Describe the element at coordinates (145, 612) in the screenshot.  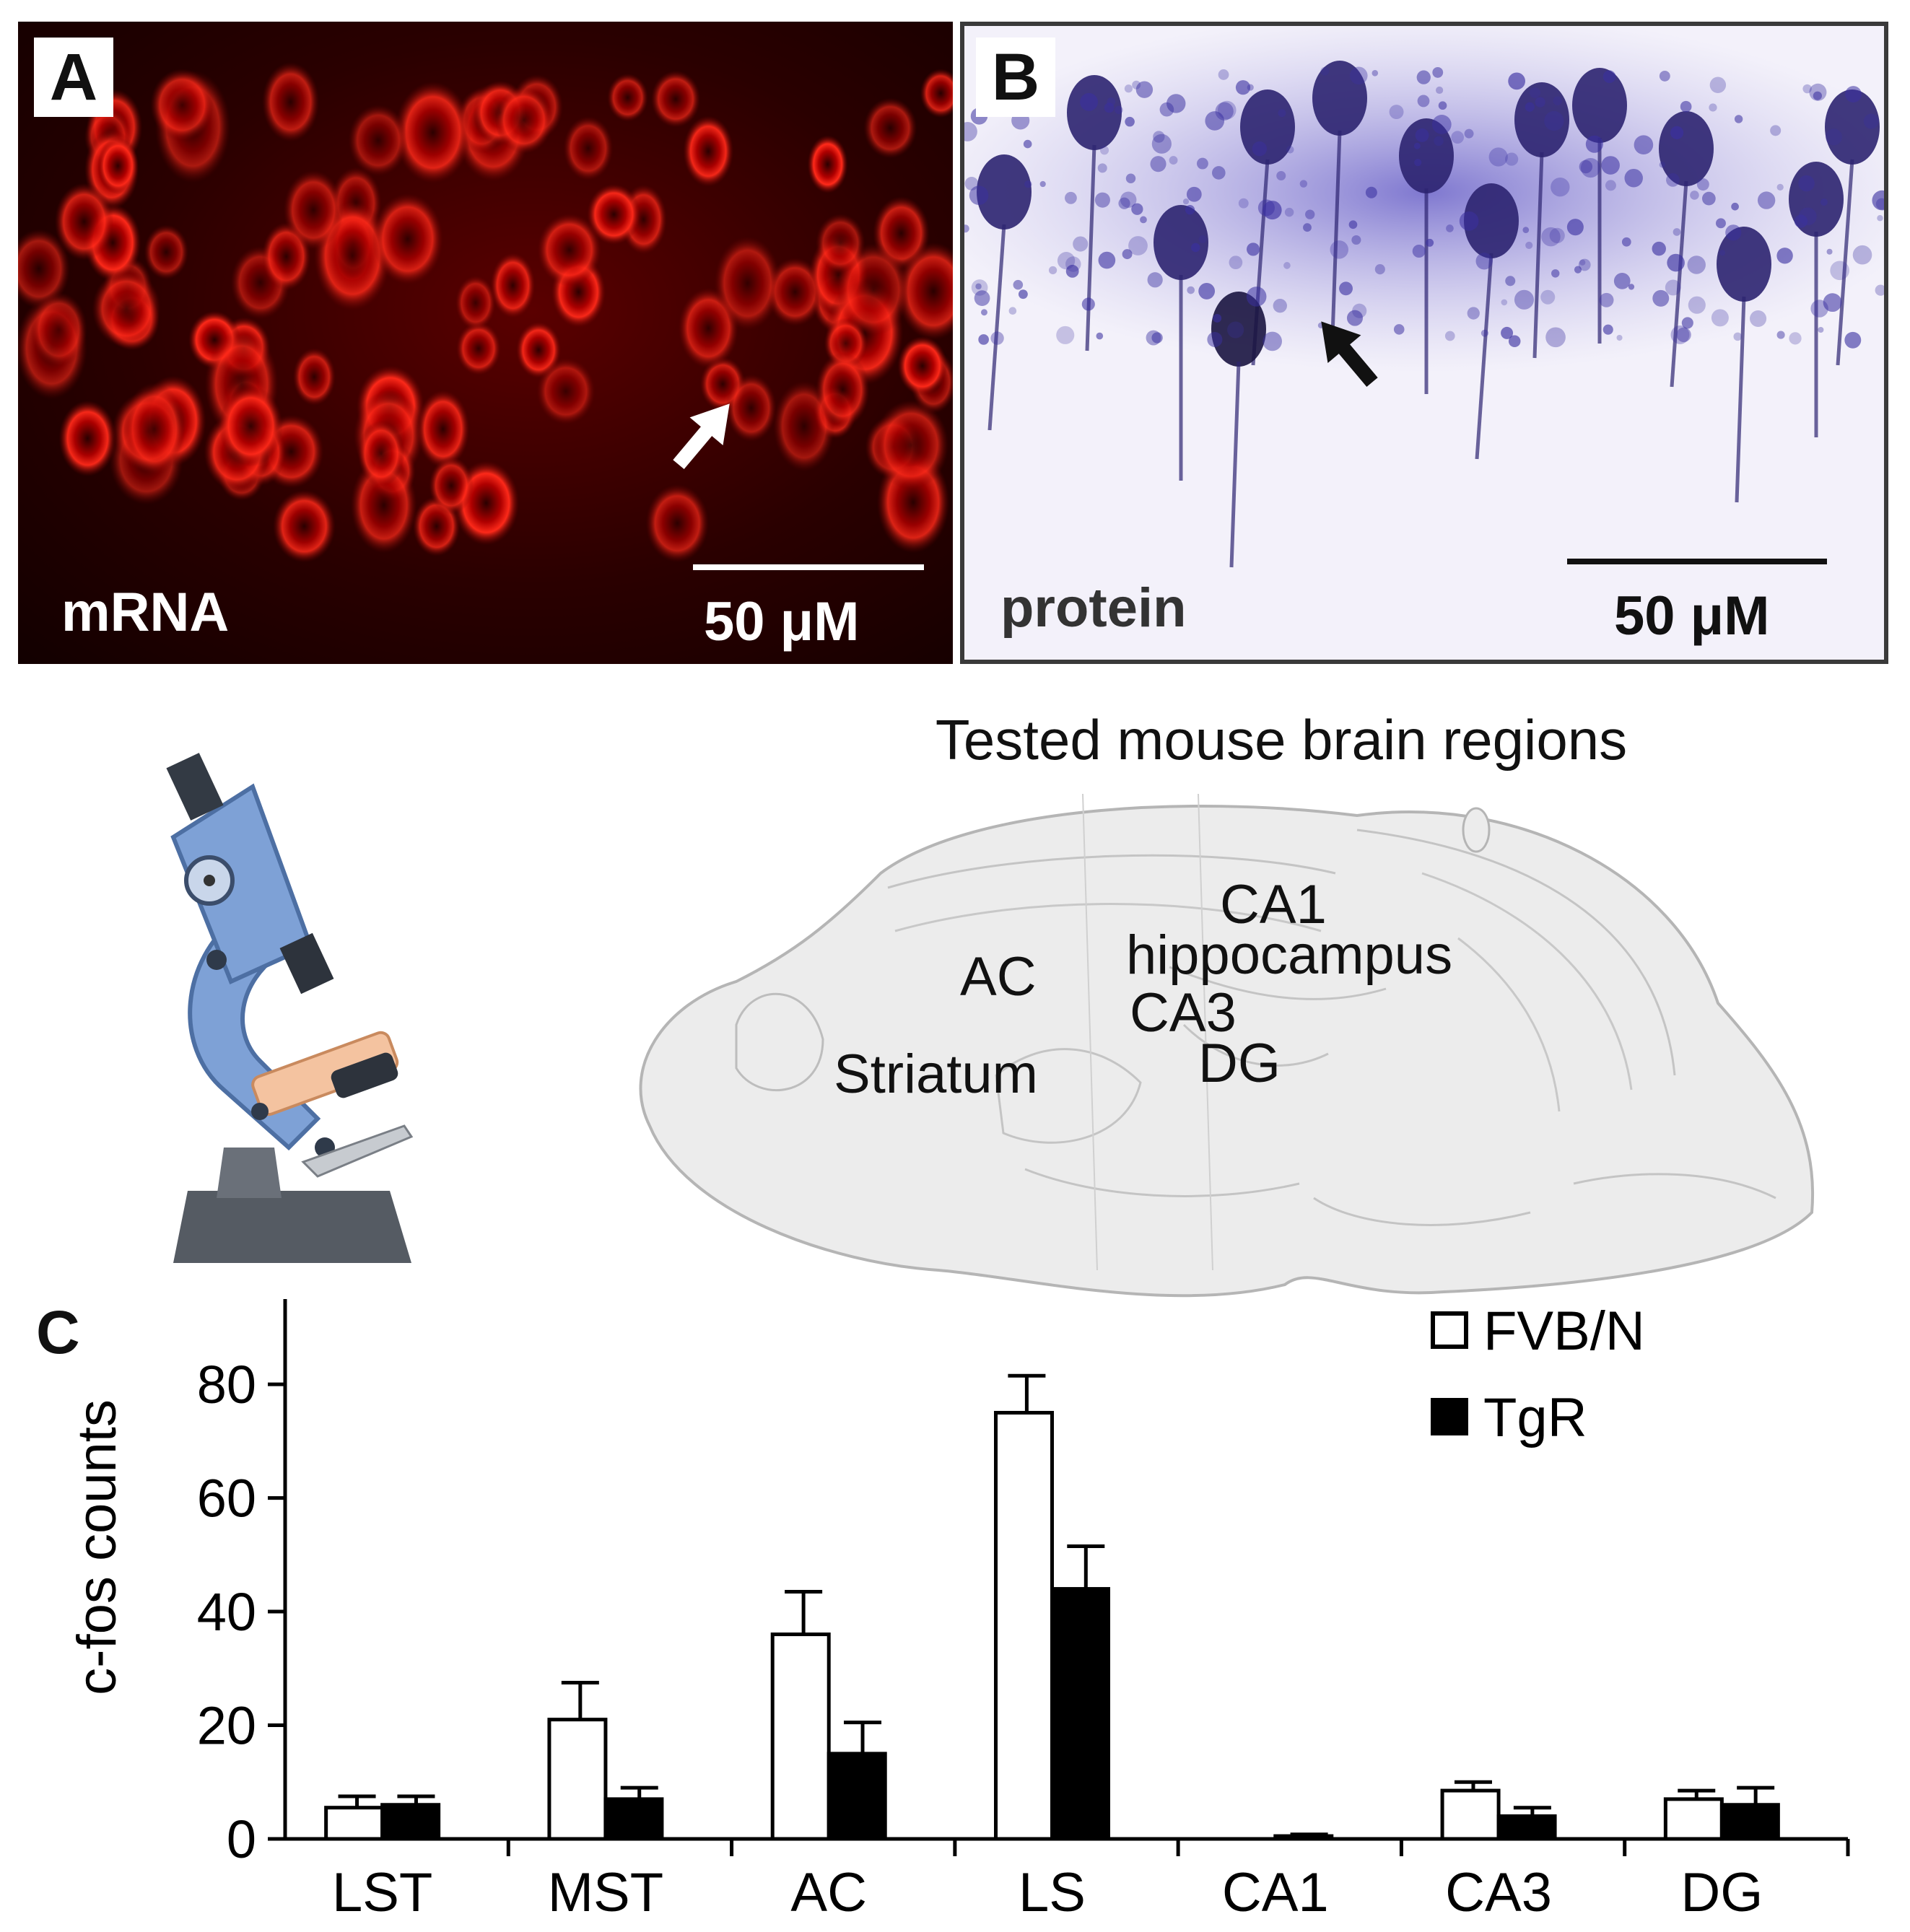
I see `panel-a-caption: mRNA` at that location.